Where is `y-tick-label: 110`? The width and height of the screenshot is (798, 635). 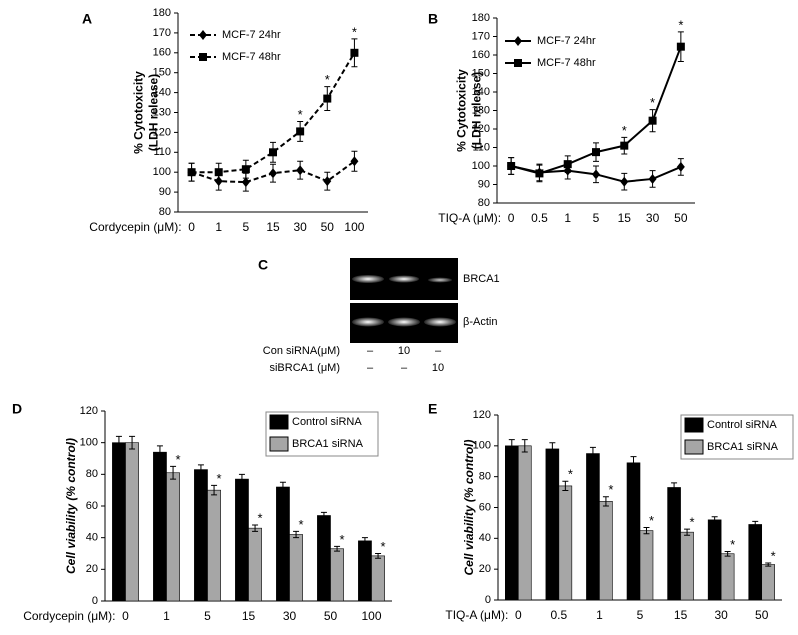
y-tick-label: 110 is located at coordinates (162, 152).